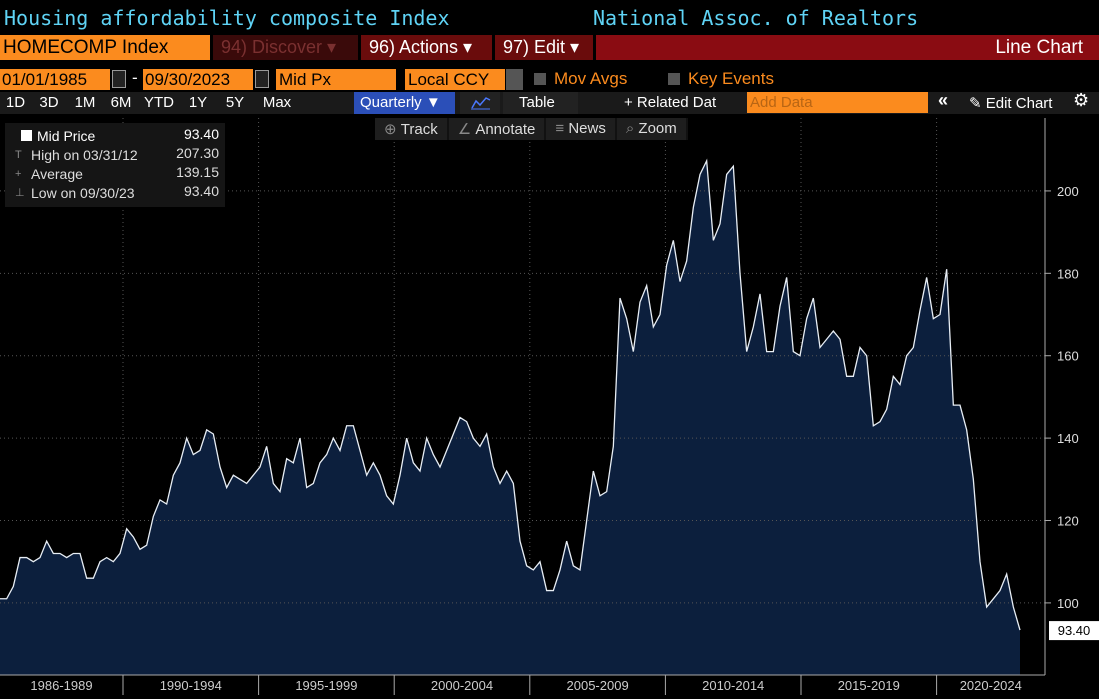 The width and height of the screenshot is (1099, 699). What do you see at coordinates (1019, 103) in the screenshot?
I see `edit-chart-label: Edit Chart` at bounding box center [1019, 103].